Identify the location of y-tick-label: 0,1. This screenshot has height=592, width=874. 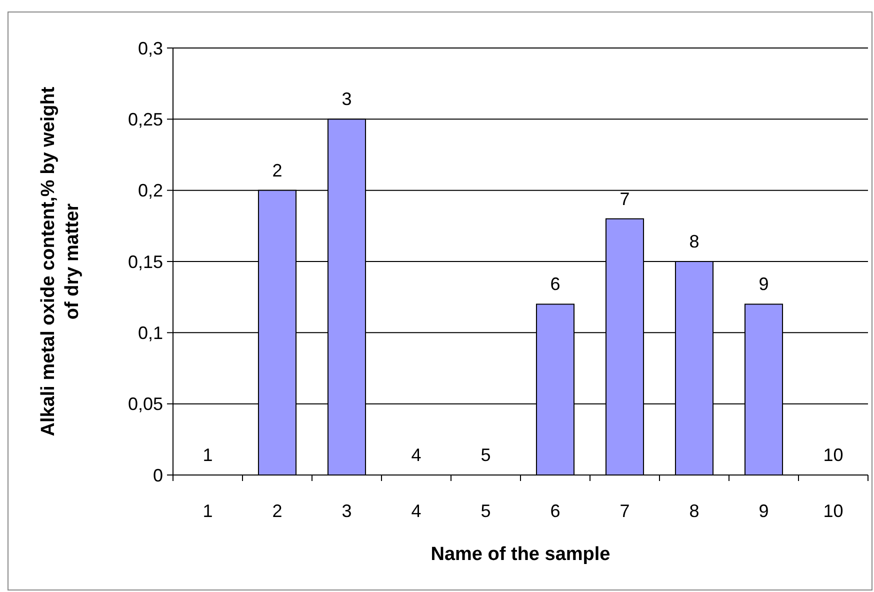
(150, 332).